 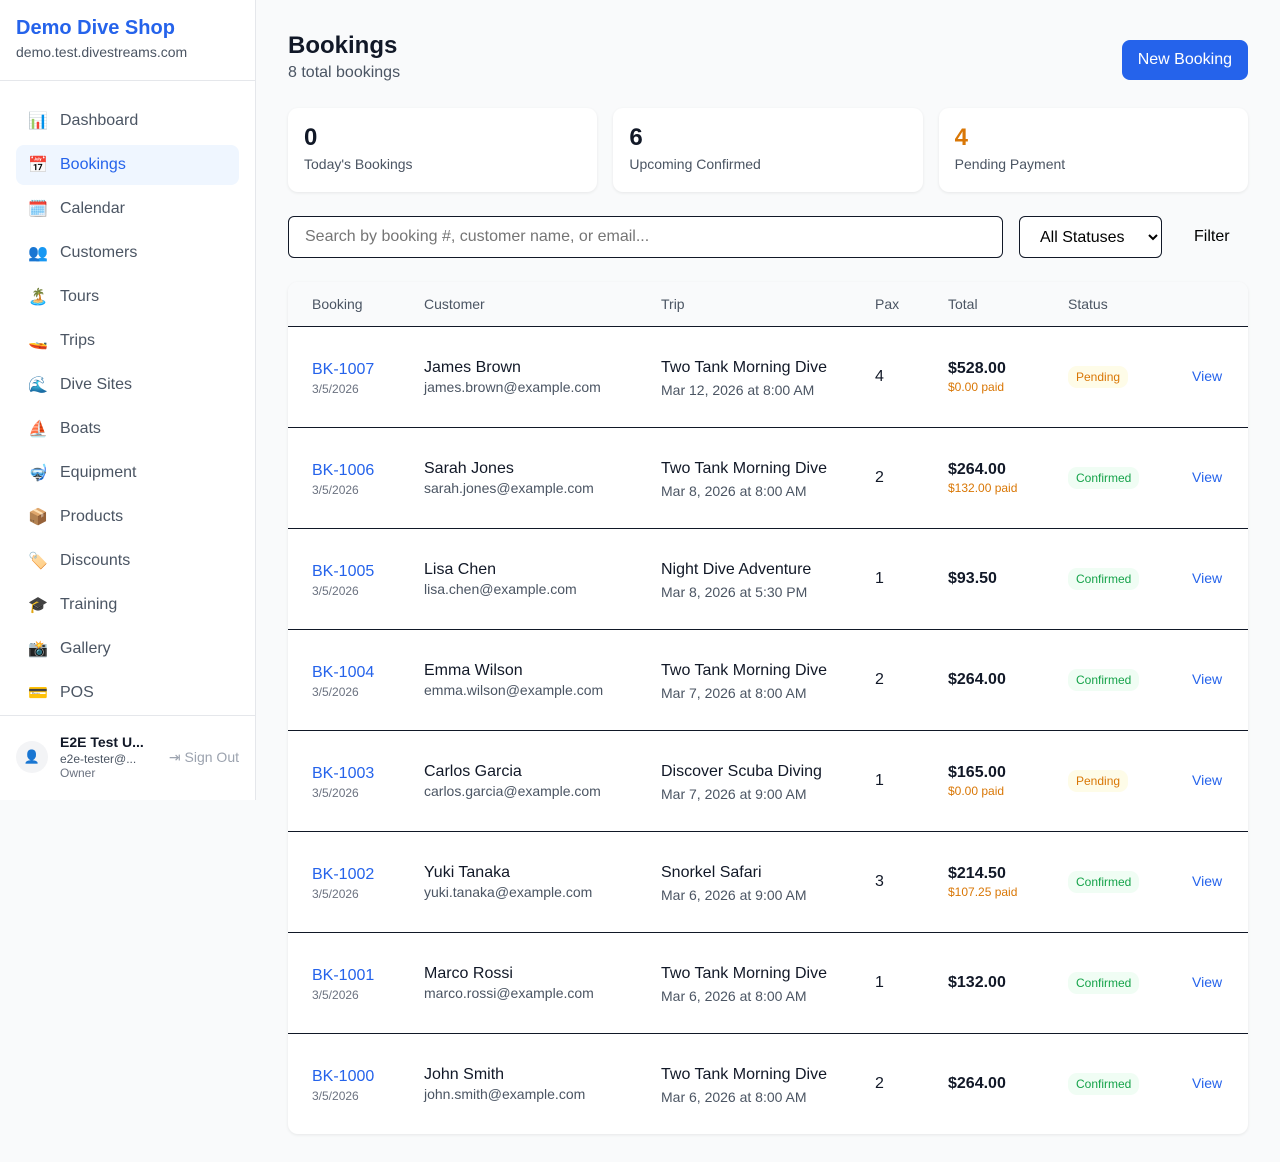 I want to click on shop-name: Demo Dive Shop, so click(x=95, y=28).